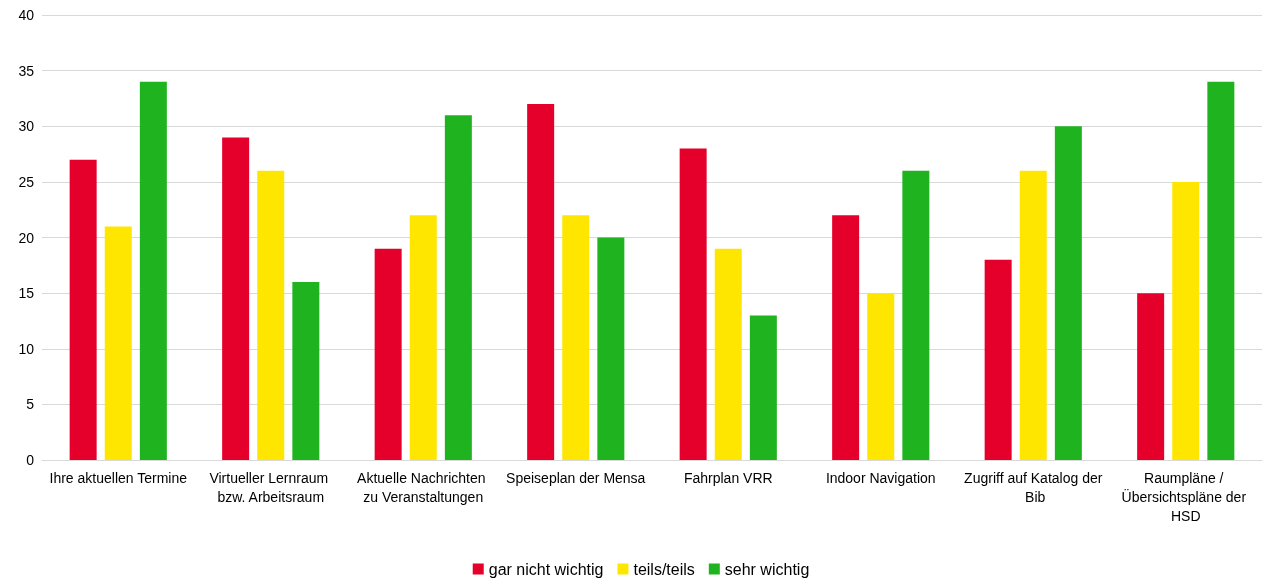 Image resolution: width=1282 pixels, height=582 pixels. What do you see at coordinates (26, 181) in the screenshot?
I see `y-tick-label: 25` at bounding box center [26, 181].